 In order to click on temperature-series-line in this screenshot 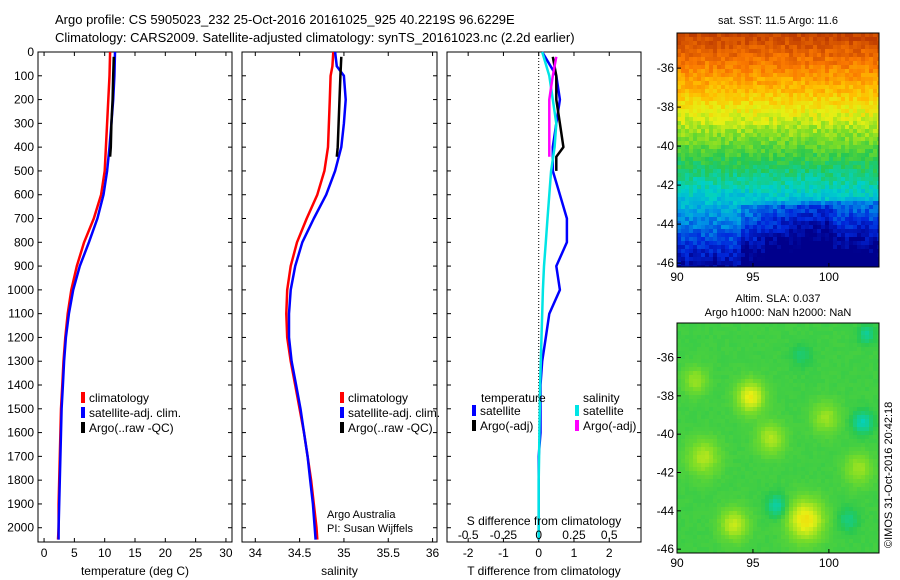, I will do `click(112, 106)`.